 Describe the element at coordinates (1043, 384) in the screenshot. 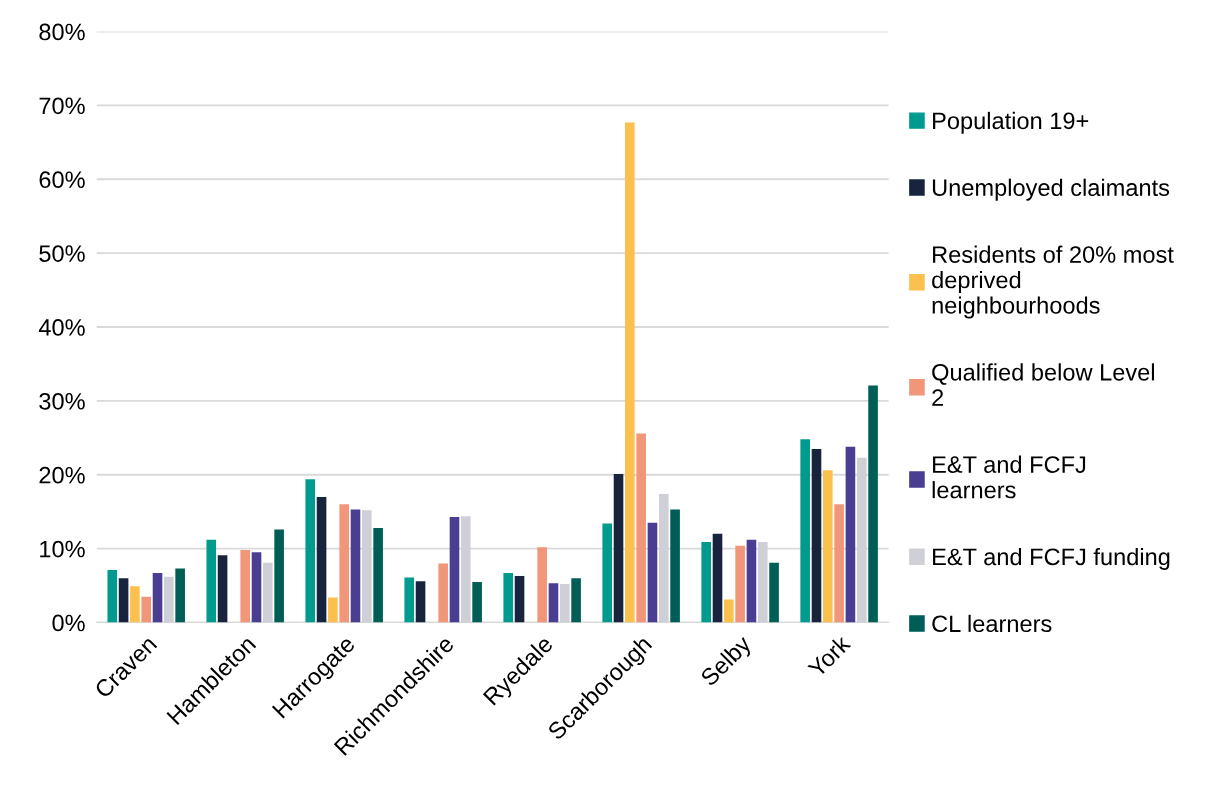

I see `legend-label: Qualified below Level 2` at that location.